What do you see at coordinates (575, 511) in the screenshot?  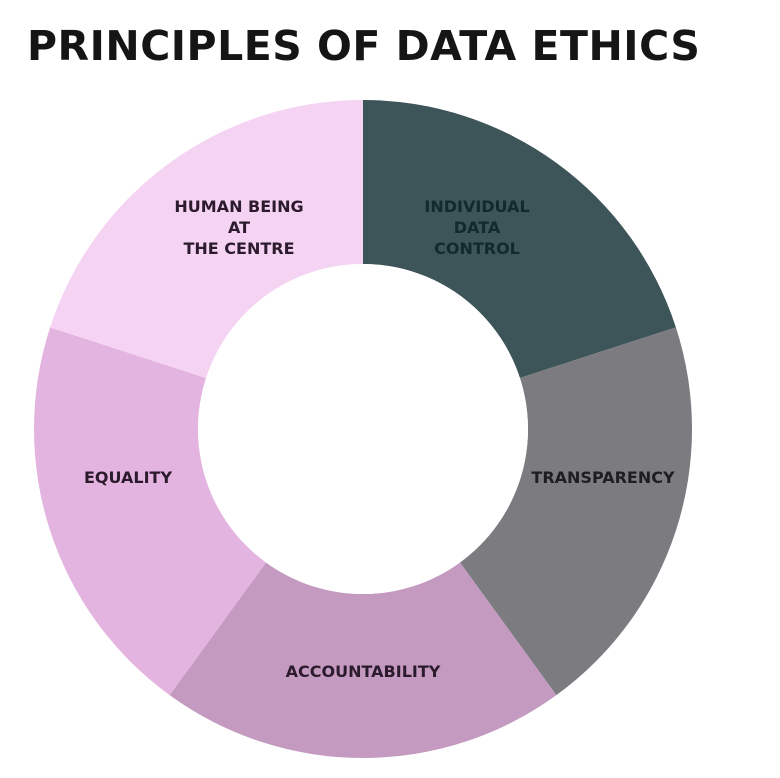 I see `segment-transparency` at bounding box center [575, 511].